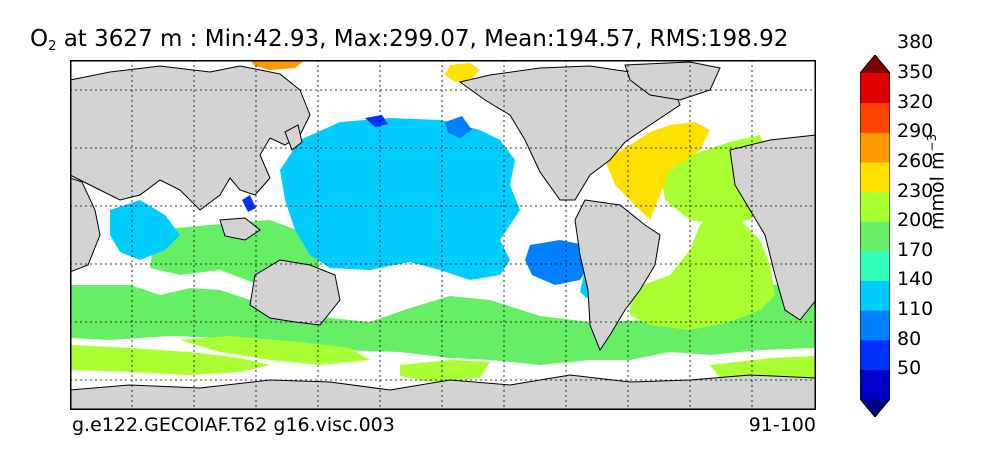  Describe the element at coordinates (462, 72) in the screenshot. I see `labrador-yellow` at that location.